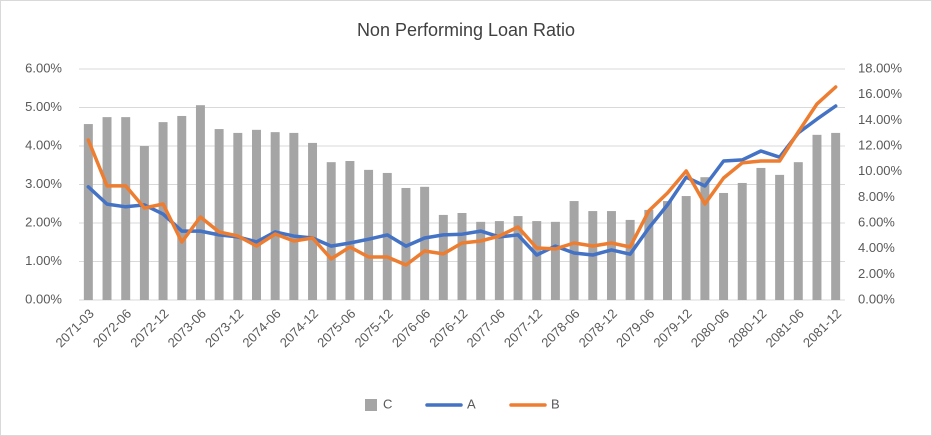 Image resolution: width=932 pixels, height=436 pixels. What do you see at coordinates (43, 144) in the screenshot?
I see `y-tick-label: 4.00%` at bounding box center [43, 144].